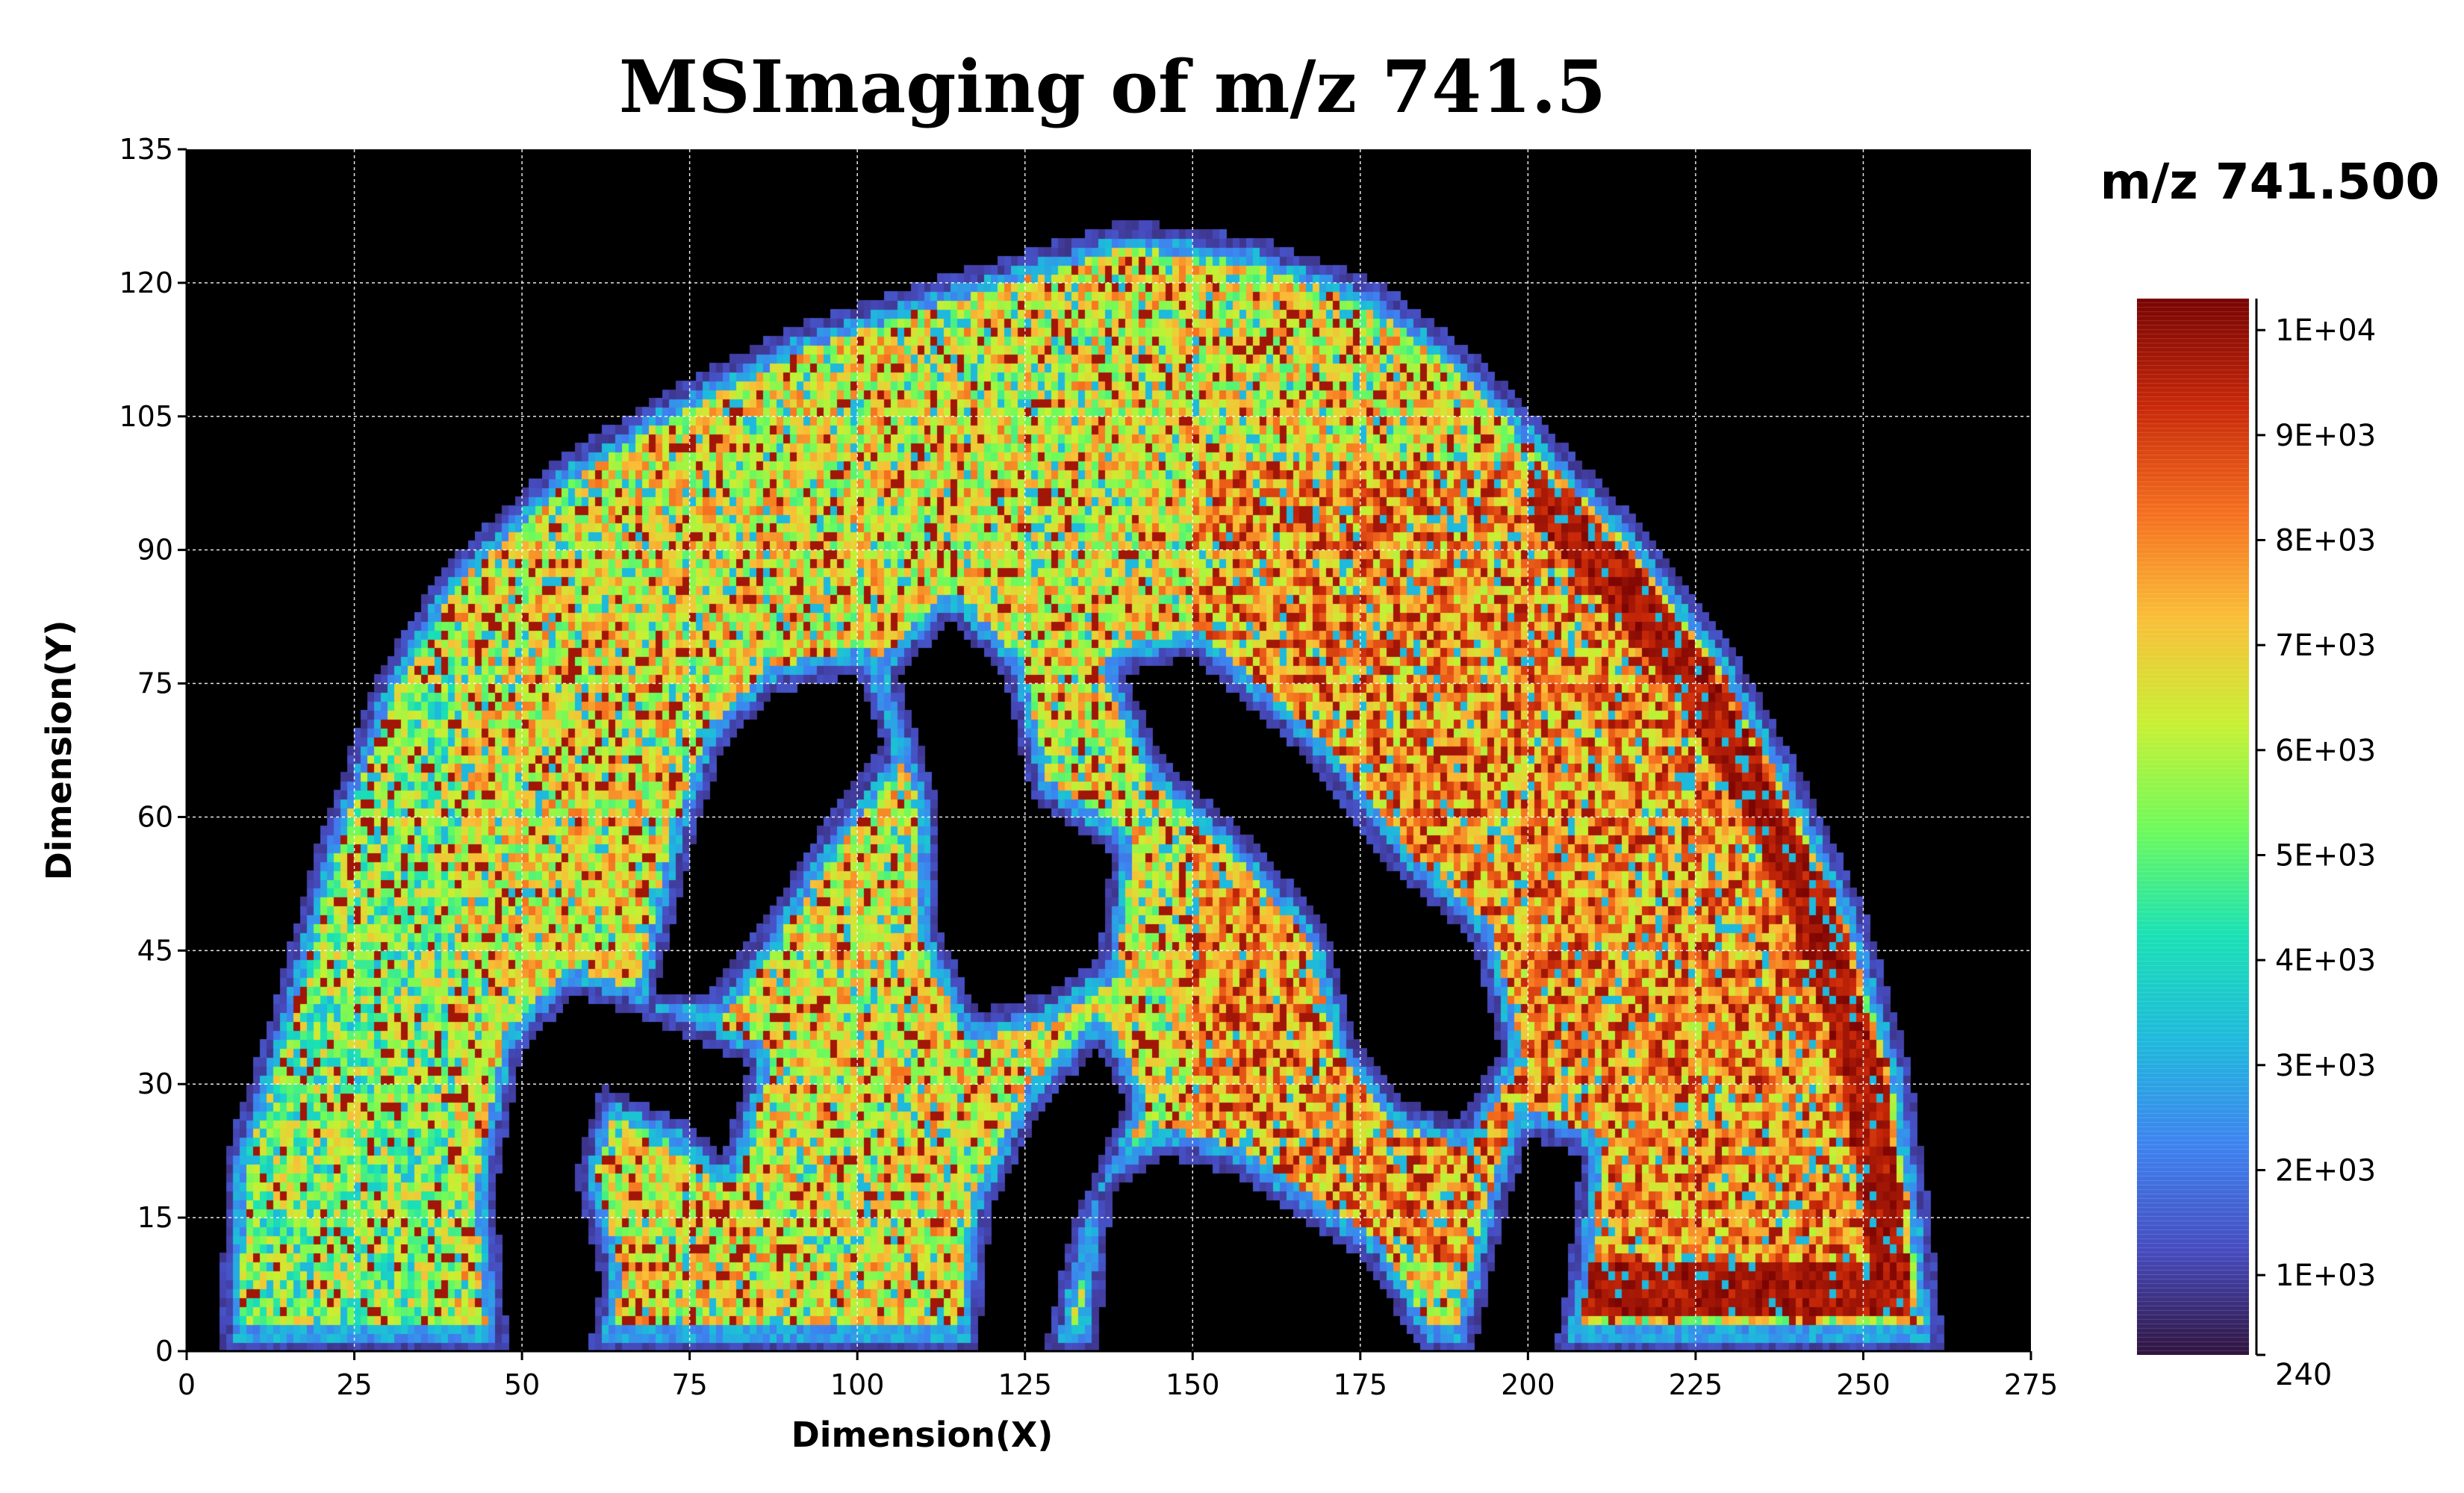  I want to click on y-tick-label: 135, so click(146, 150).